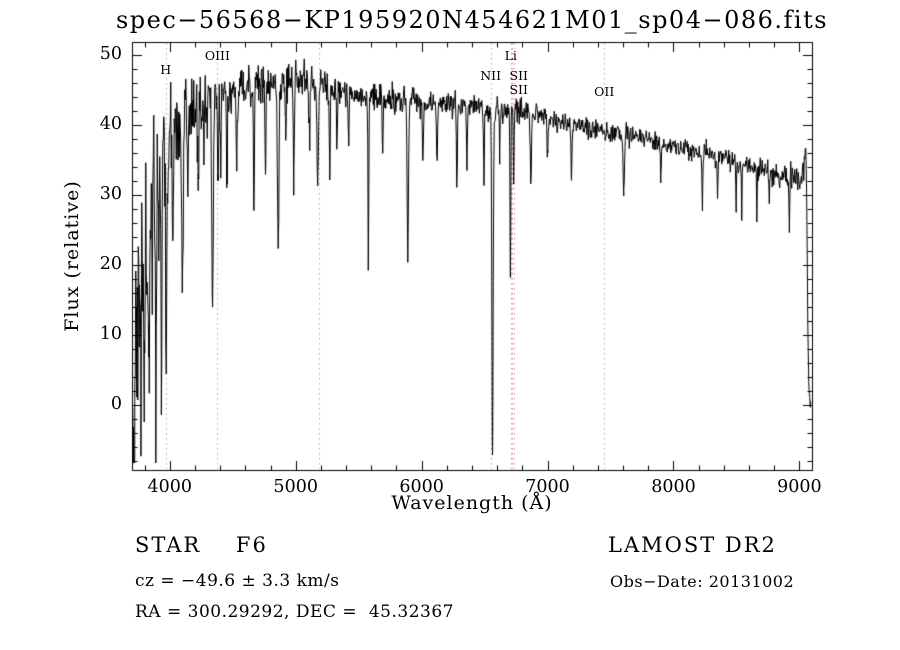 The width and height of the screenshot is (900, 650). I want to click on y-tick-label: 30, so click(110, 194).